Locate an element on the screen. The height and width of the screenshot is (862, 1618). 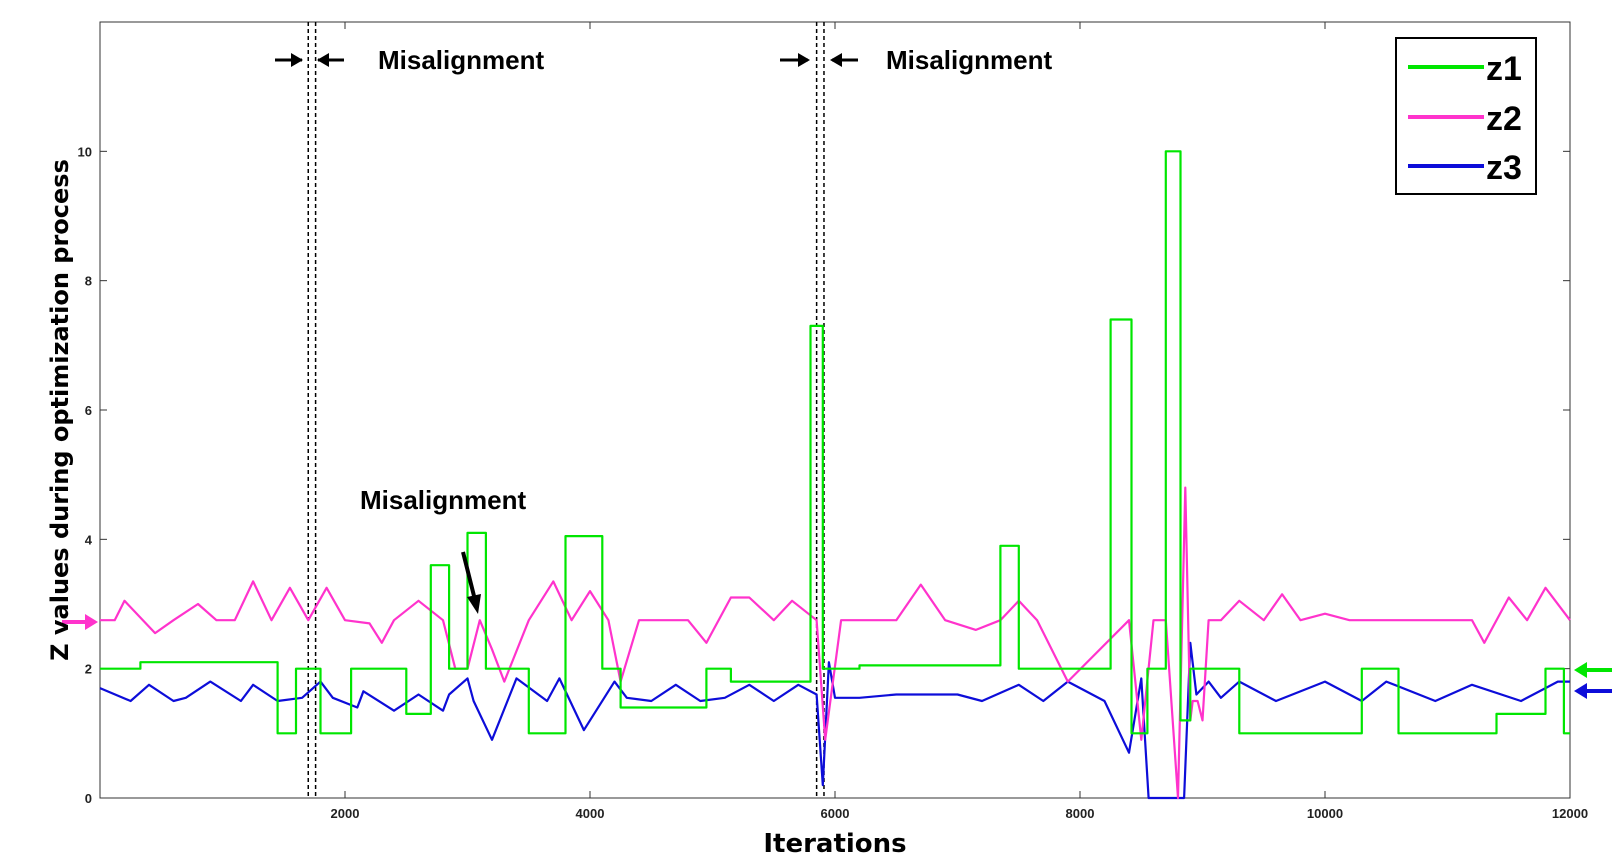
z3-end-arrow is located at coordinates (1593, 691).